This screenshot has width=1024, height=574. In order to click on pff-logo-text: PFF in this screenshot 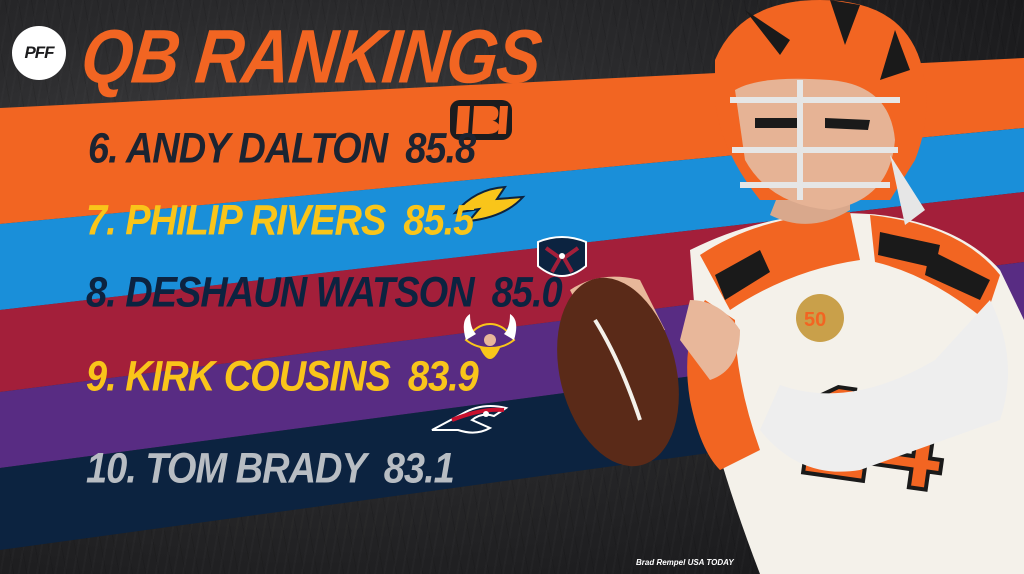, I will do `click(39, 52)`.